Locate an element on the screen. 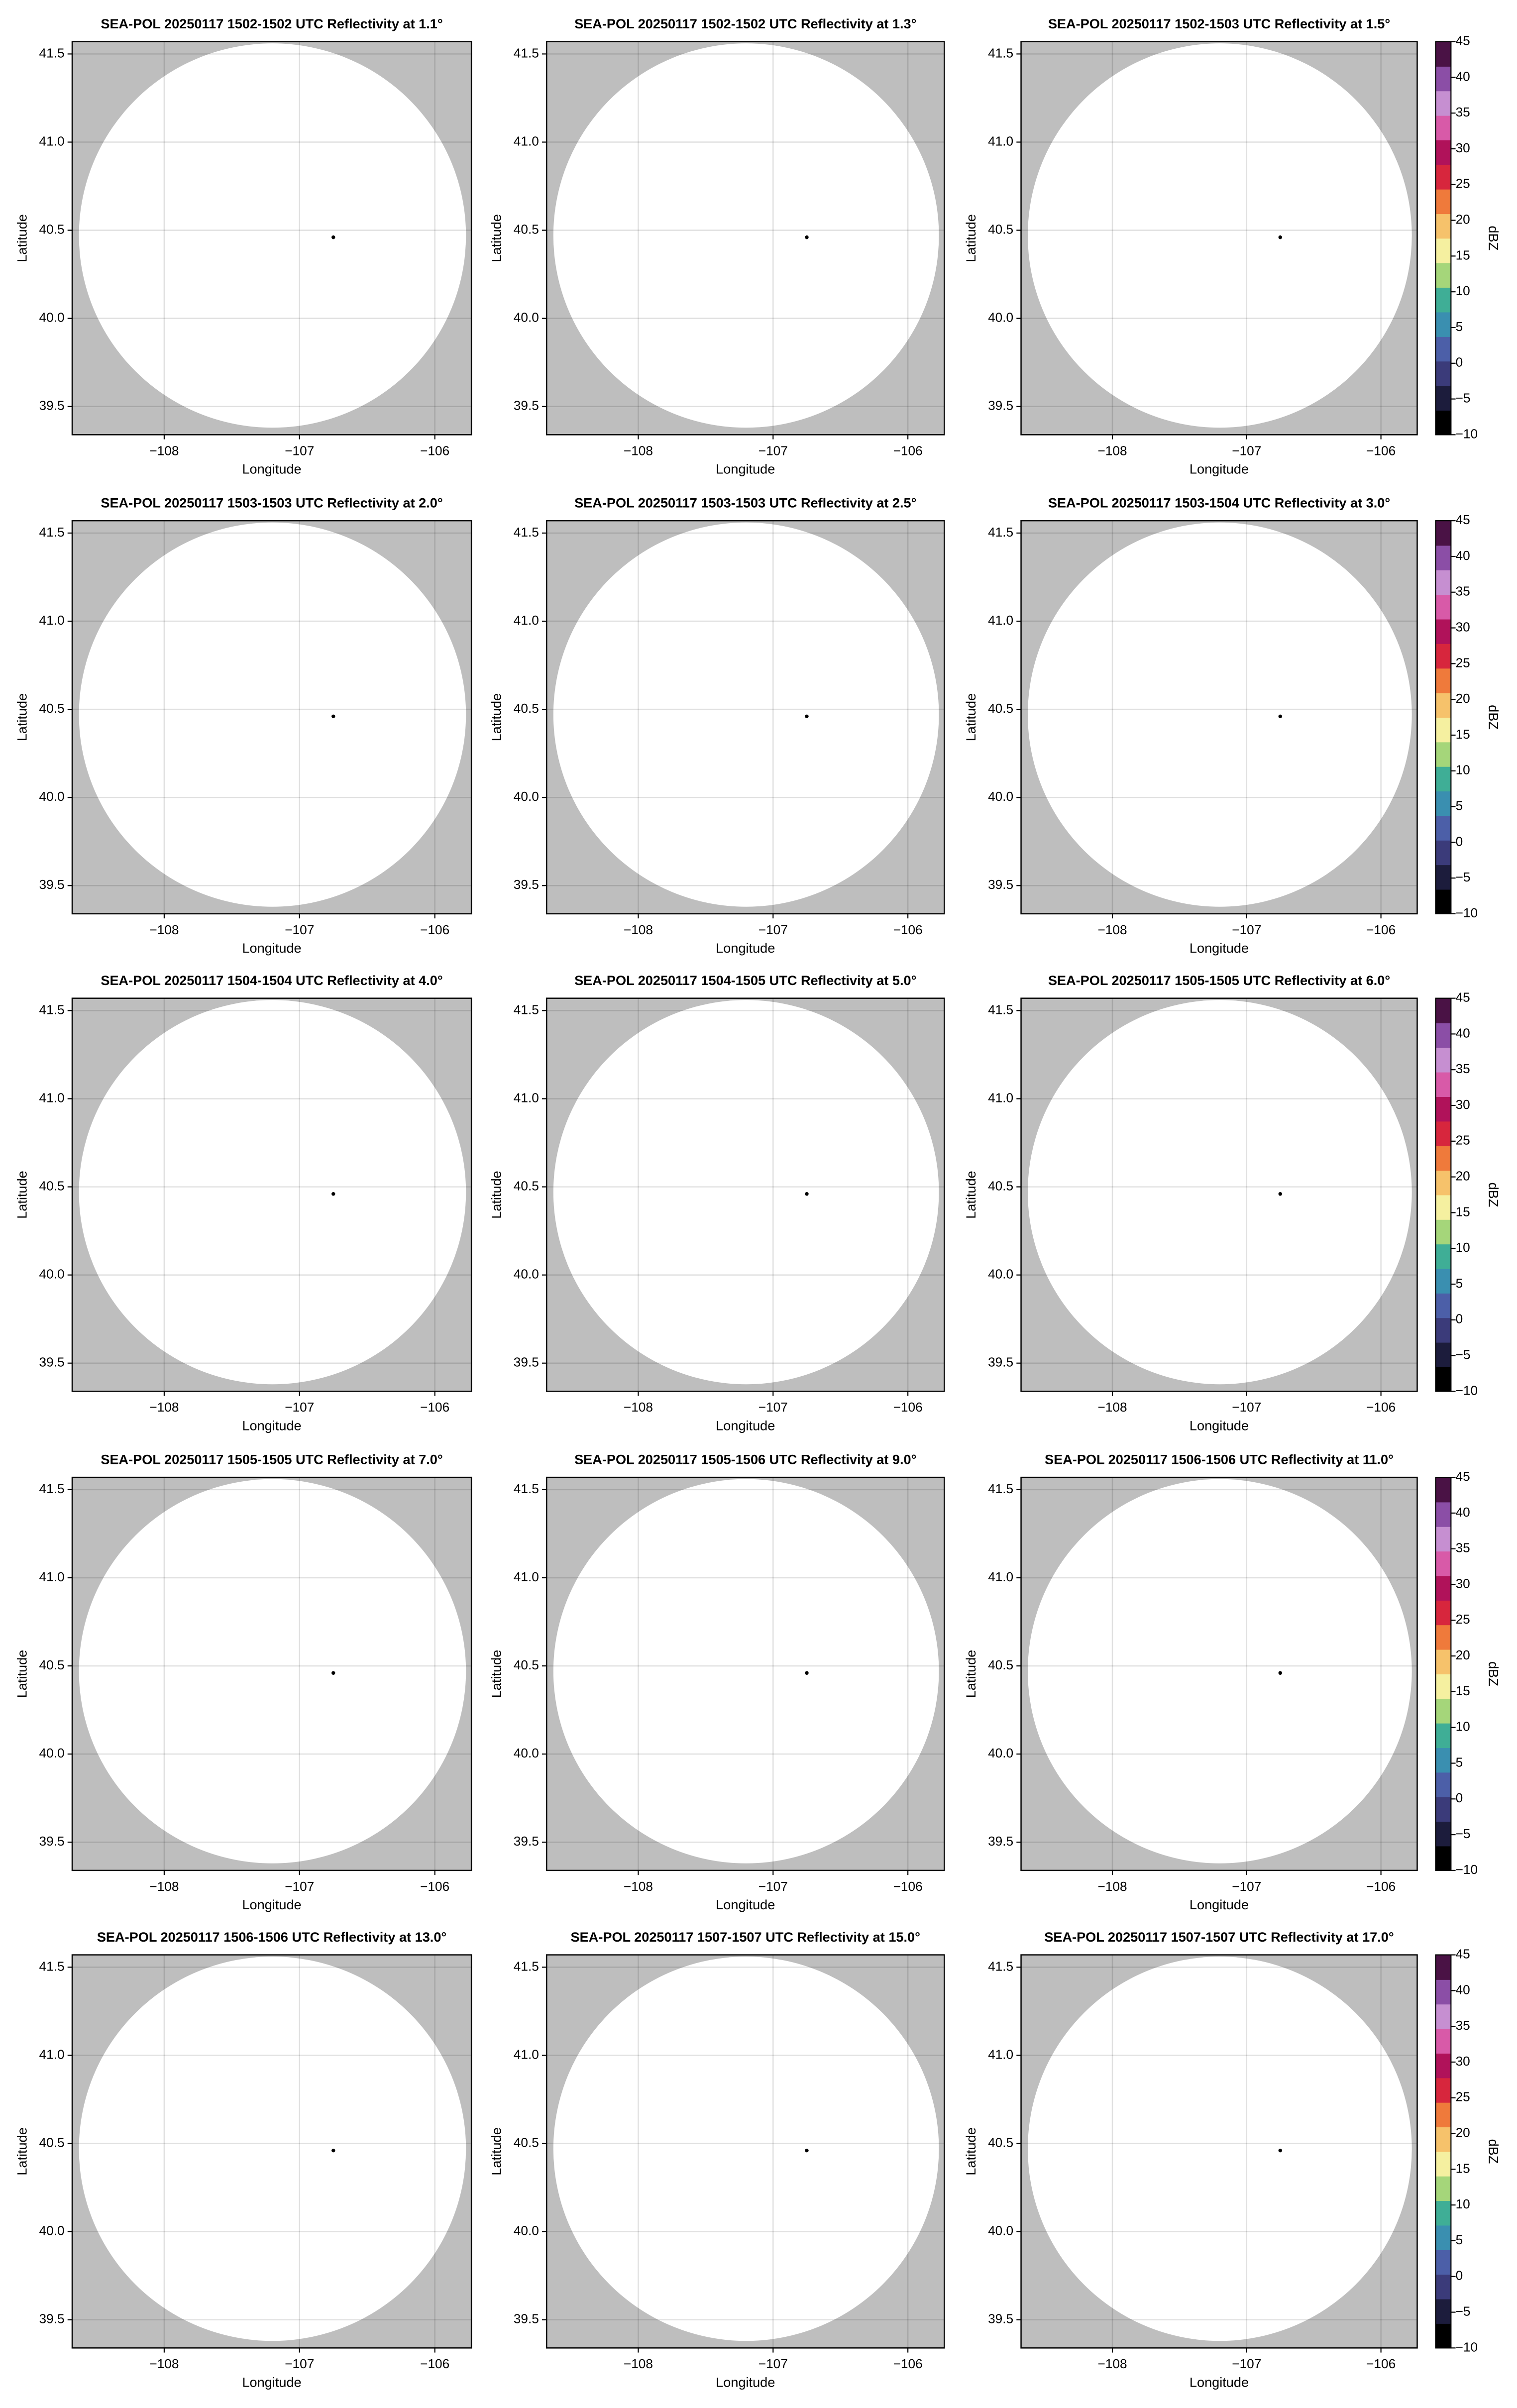 This screenshot has width=1517, height=2408. colorbar-tick-label: 0 is located at coordinates (1459, 362).